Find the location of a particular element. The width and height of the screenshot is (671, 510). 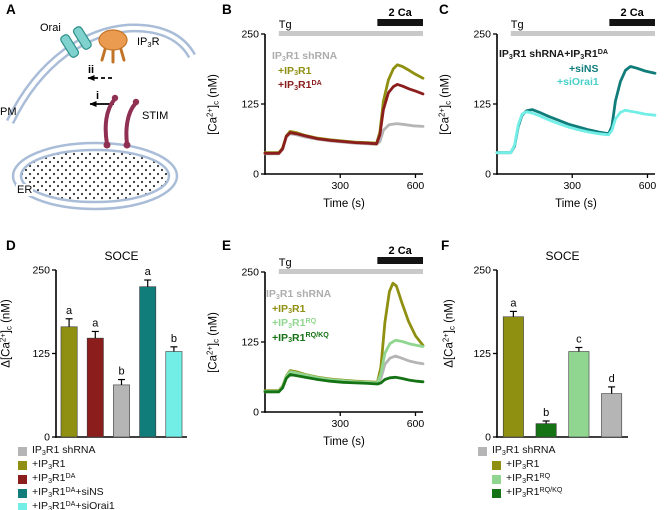

panel-e-letter: E is located at coordinates (227, 245).